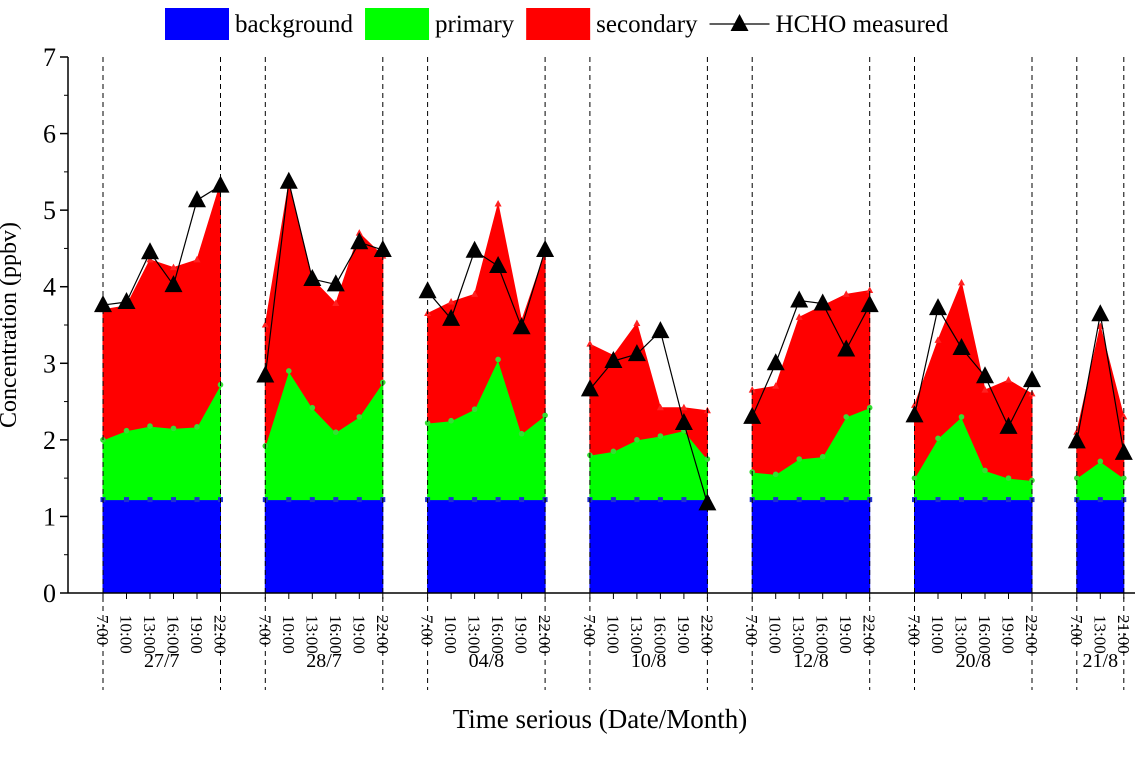 This screenshot has height=766, width=1137. What do you see at coordinates (1123, 634) in the screenshot?
I see `x-tick-label: 21:00` at bounding box center [1123, 634].